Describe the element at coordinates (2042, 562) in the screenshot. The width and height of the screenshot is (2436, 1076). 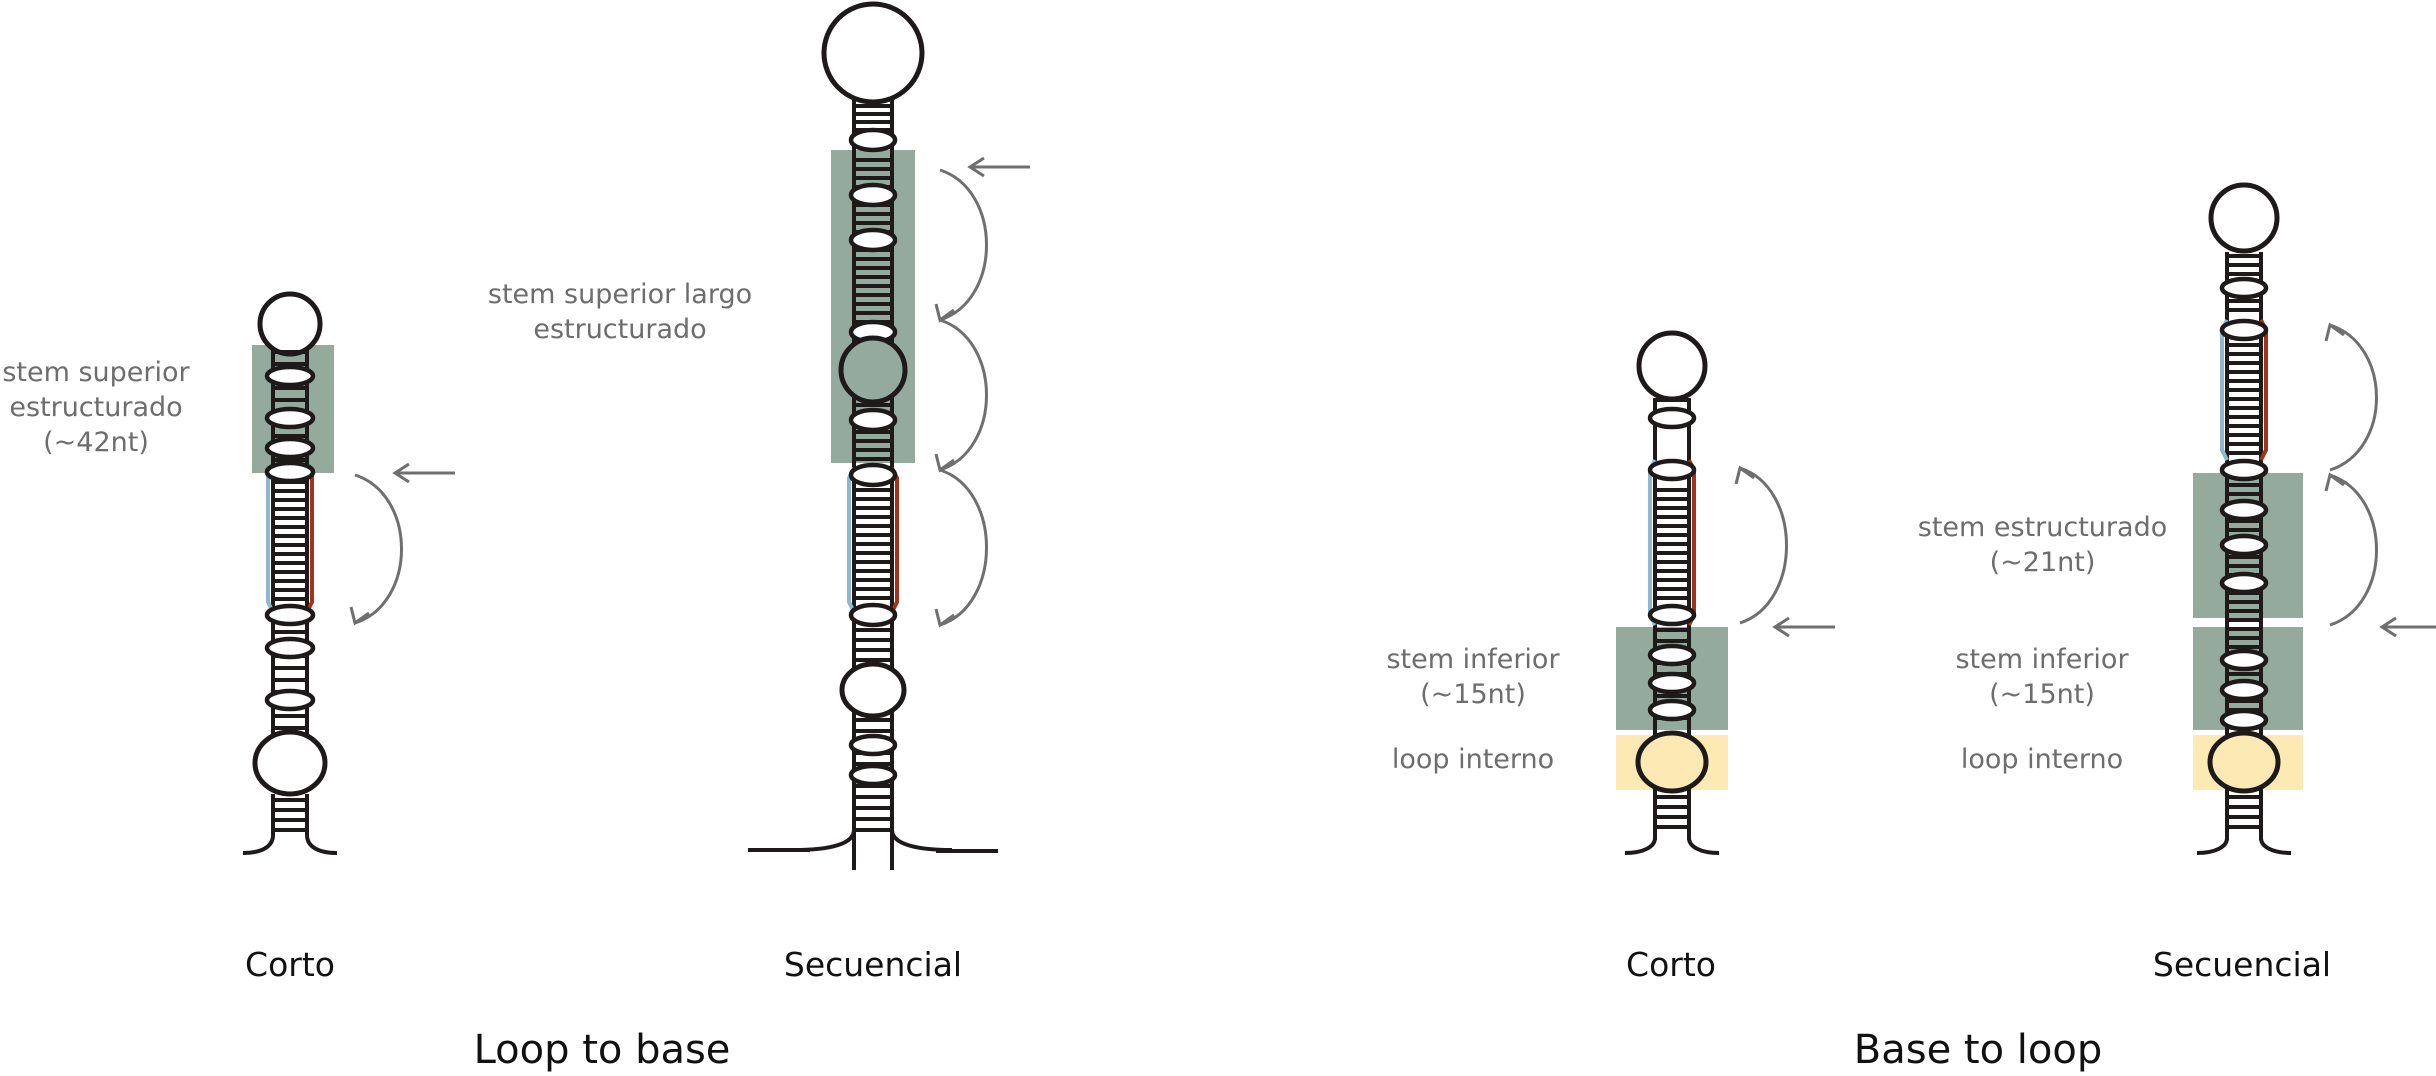
I see `label-line: (~21nt)` at that location.